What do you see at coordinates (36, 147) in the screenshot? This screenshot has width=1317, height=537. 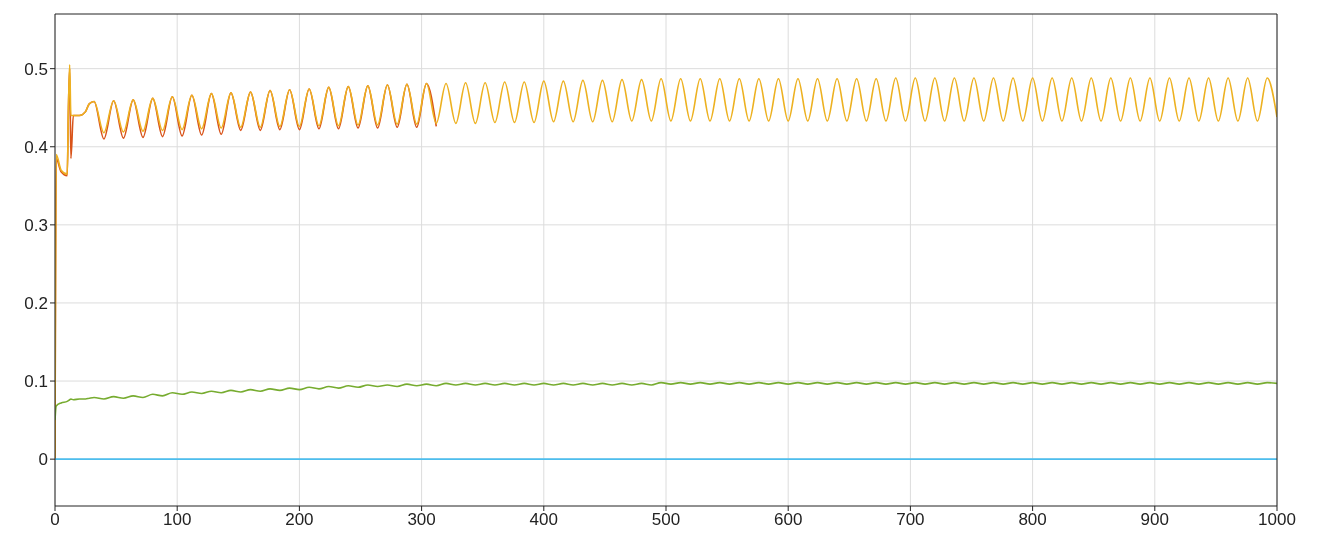 I see `y-tick-label: 0.4` at bounding box center [36, 147].